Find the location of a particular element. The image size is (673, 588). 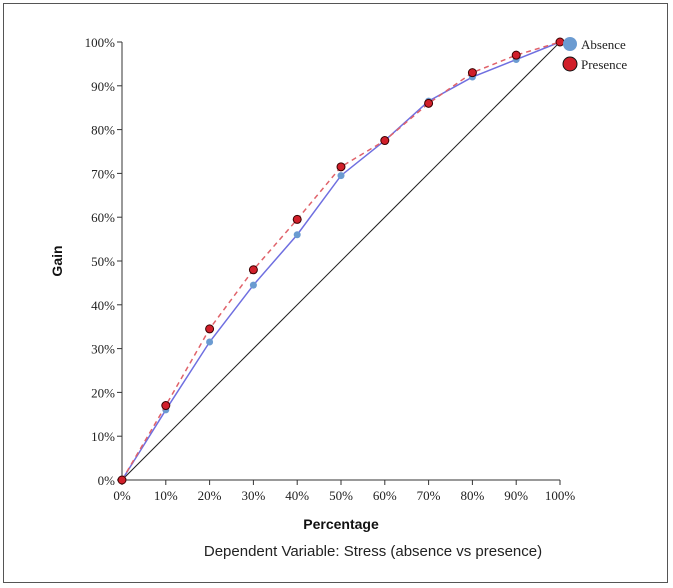

y-tick-label: 40% is located at coordinates (103, 305).